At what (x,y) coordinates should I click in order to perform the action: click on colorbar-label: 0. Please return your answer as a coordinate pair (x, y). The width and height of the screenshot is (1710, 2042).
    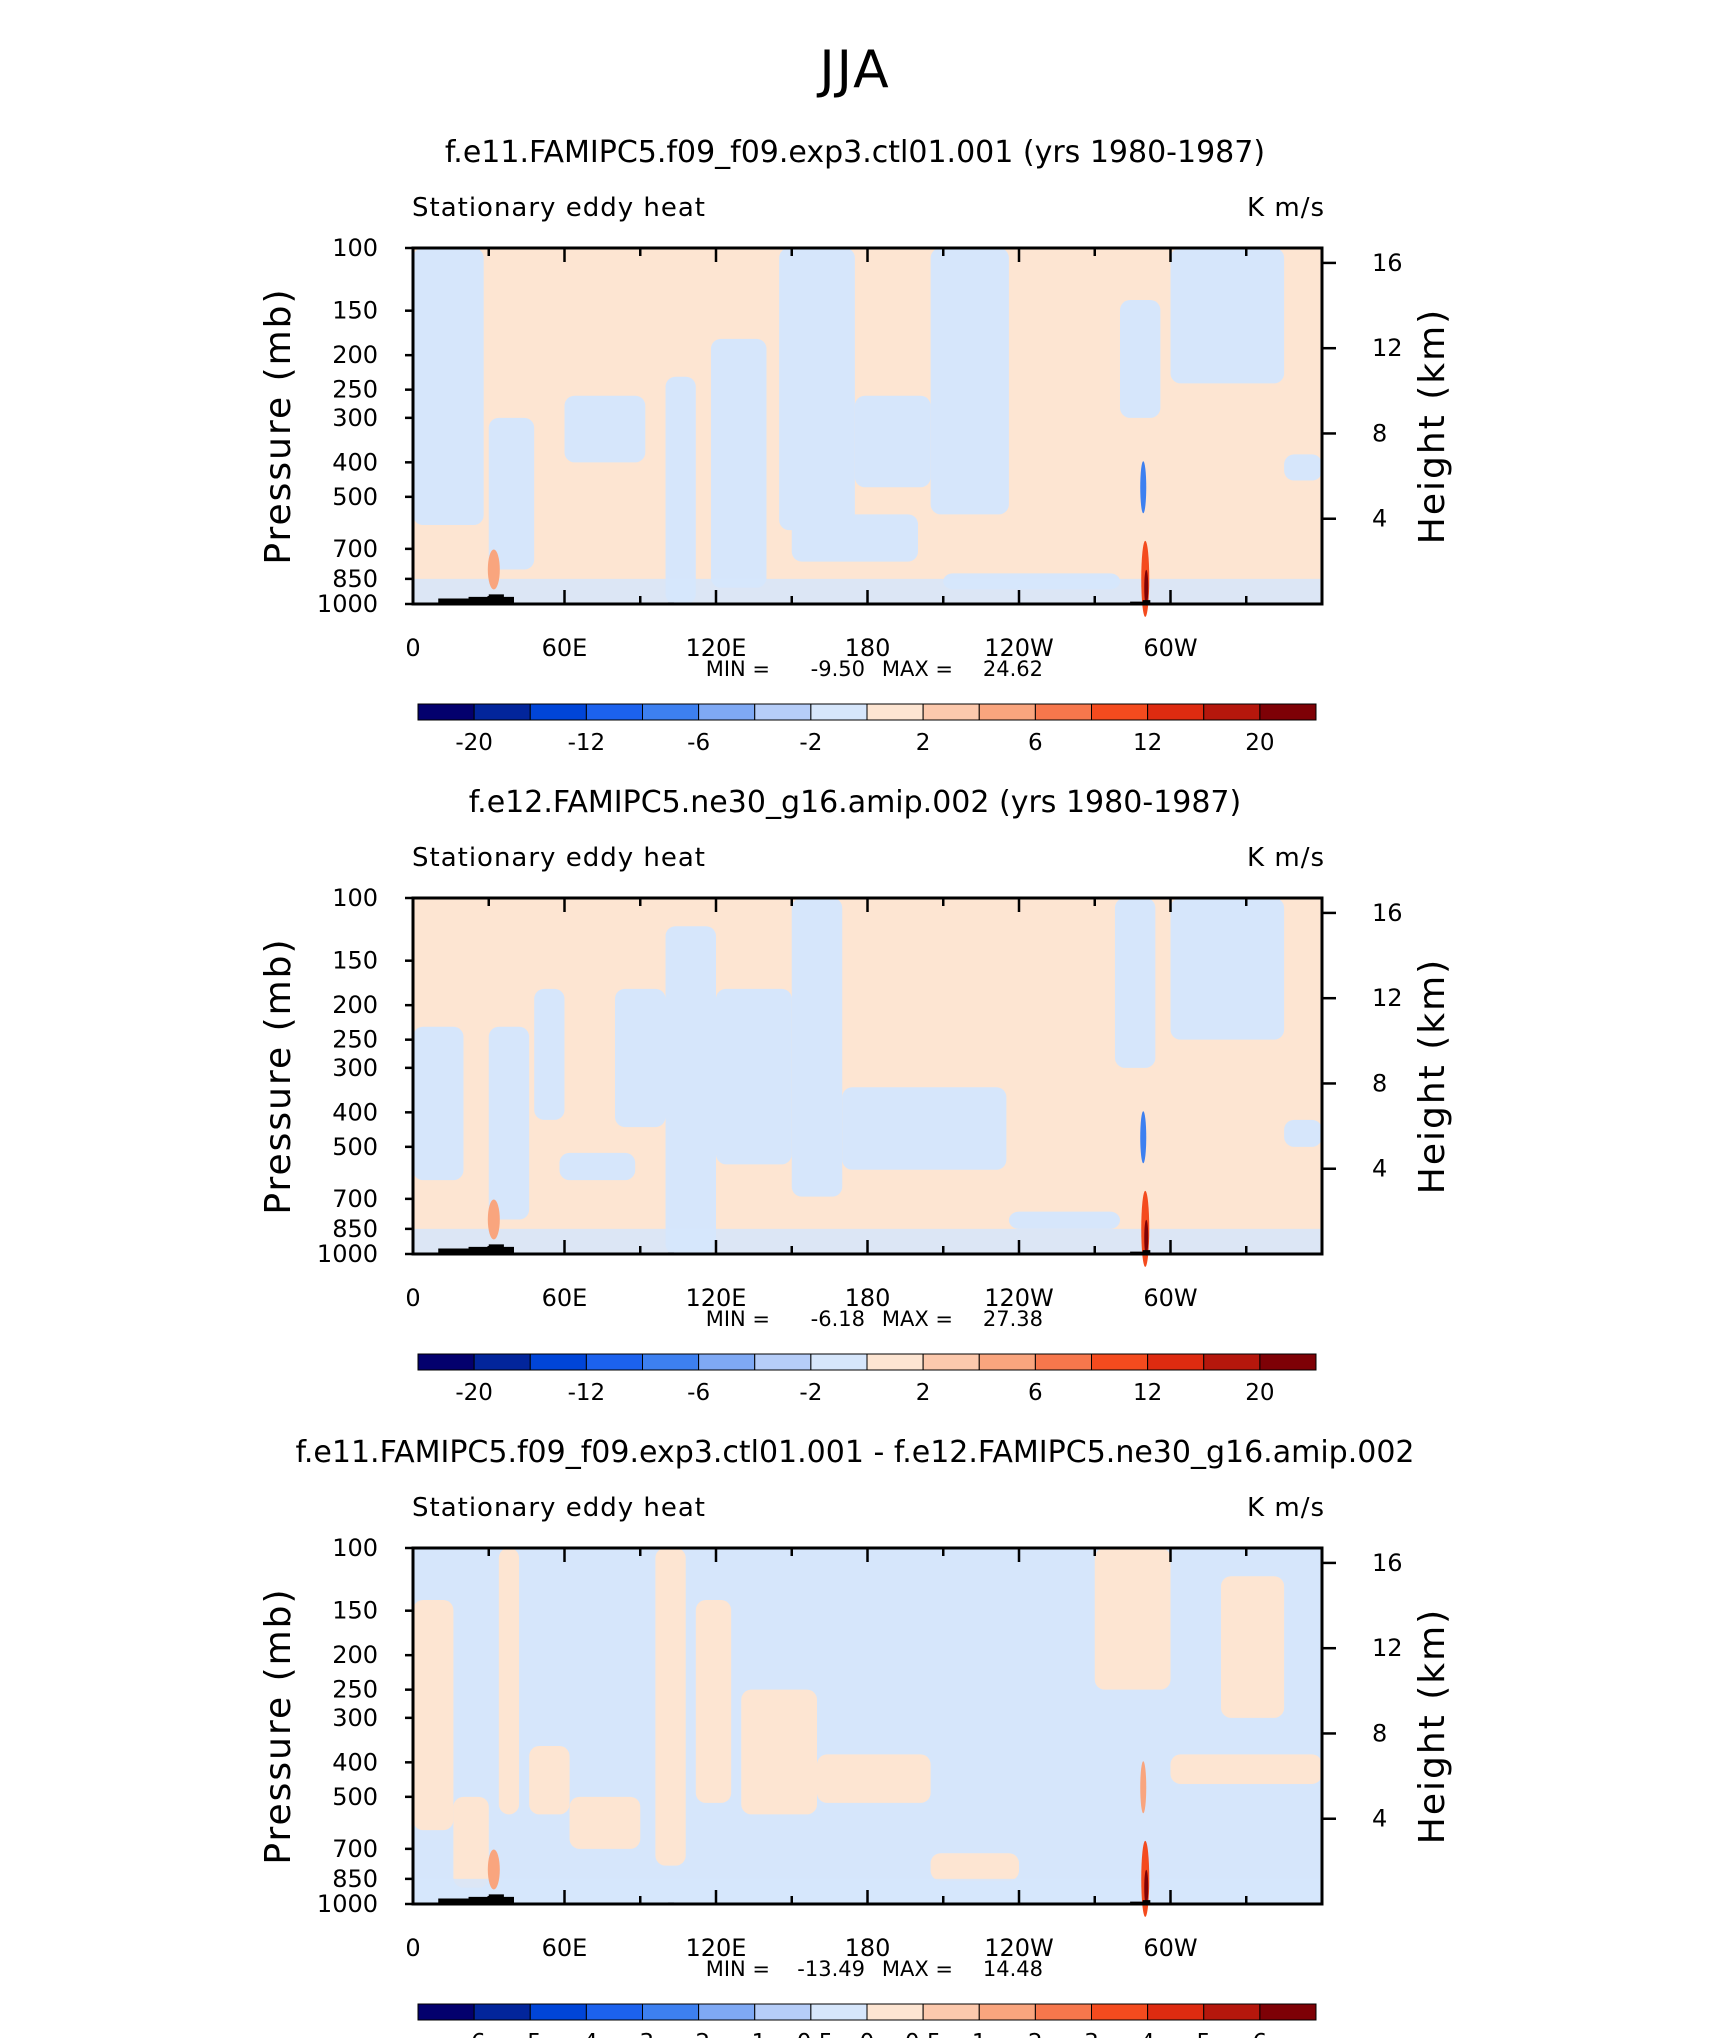
    Looking at the image, I should click on (867, 2034).